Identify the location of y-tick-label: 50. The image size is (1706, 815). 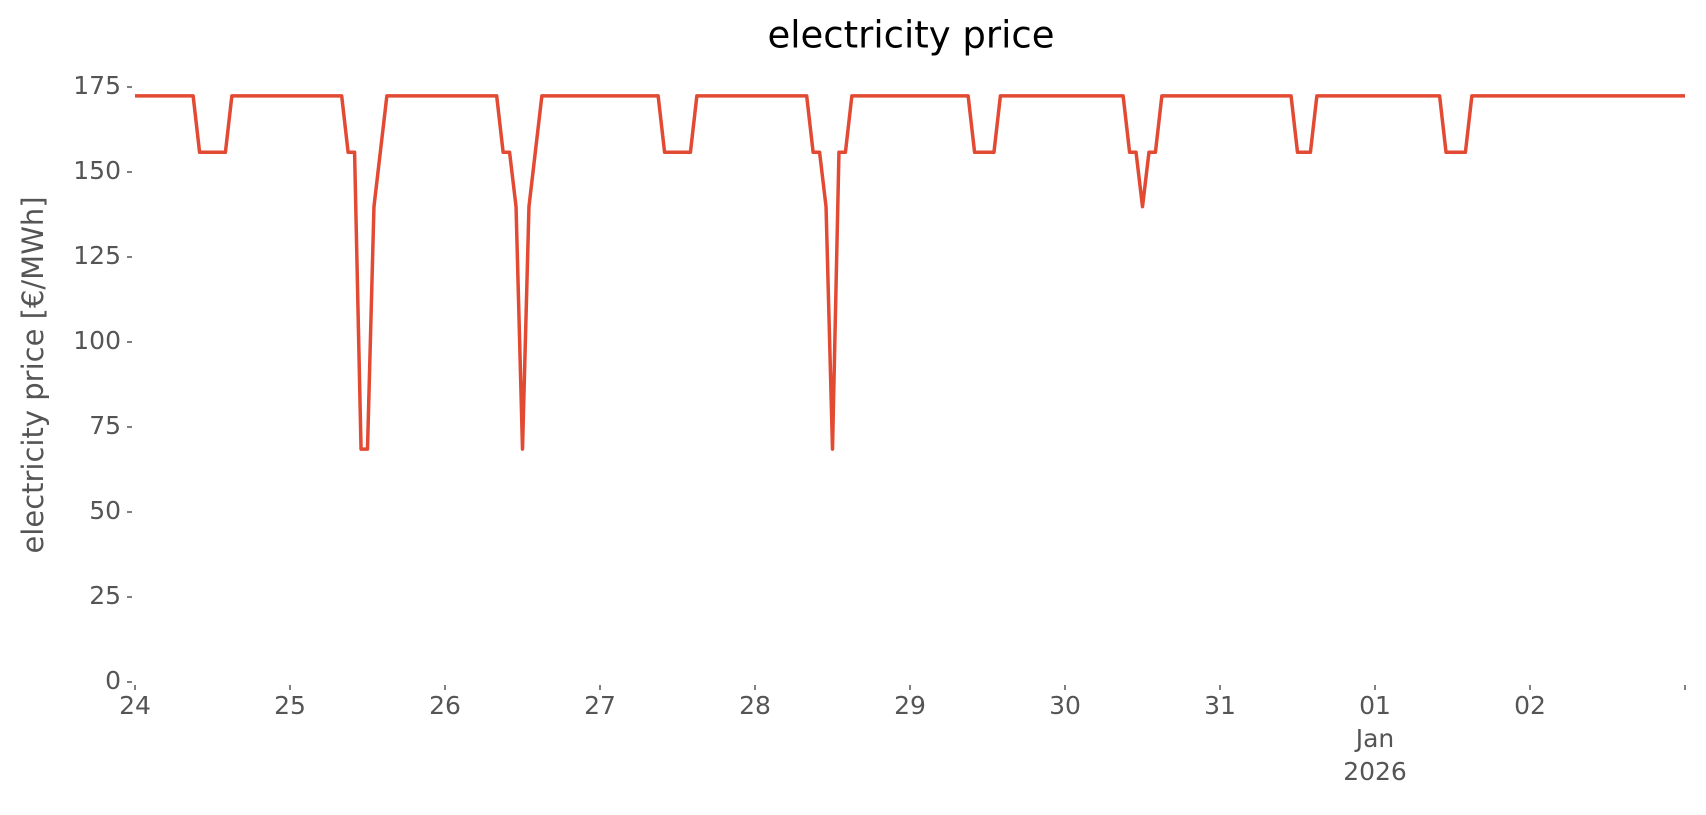
(105, 510).